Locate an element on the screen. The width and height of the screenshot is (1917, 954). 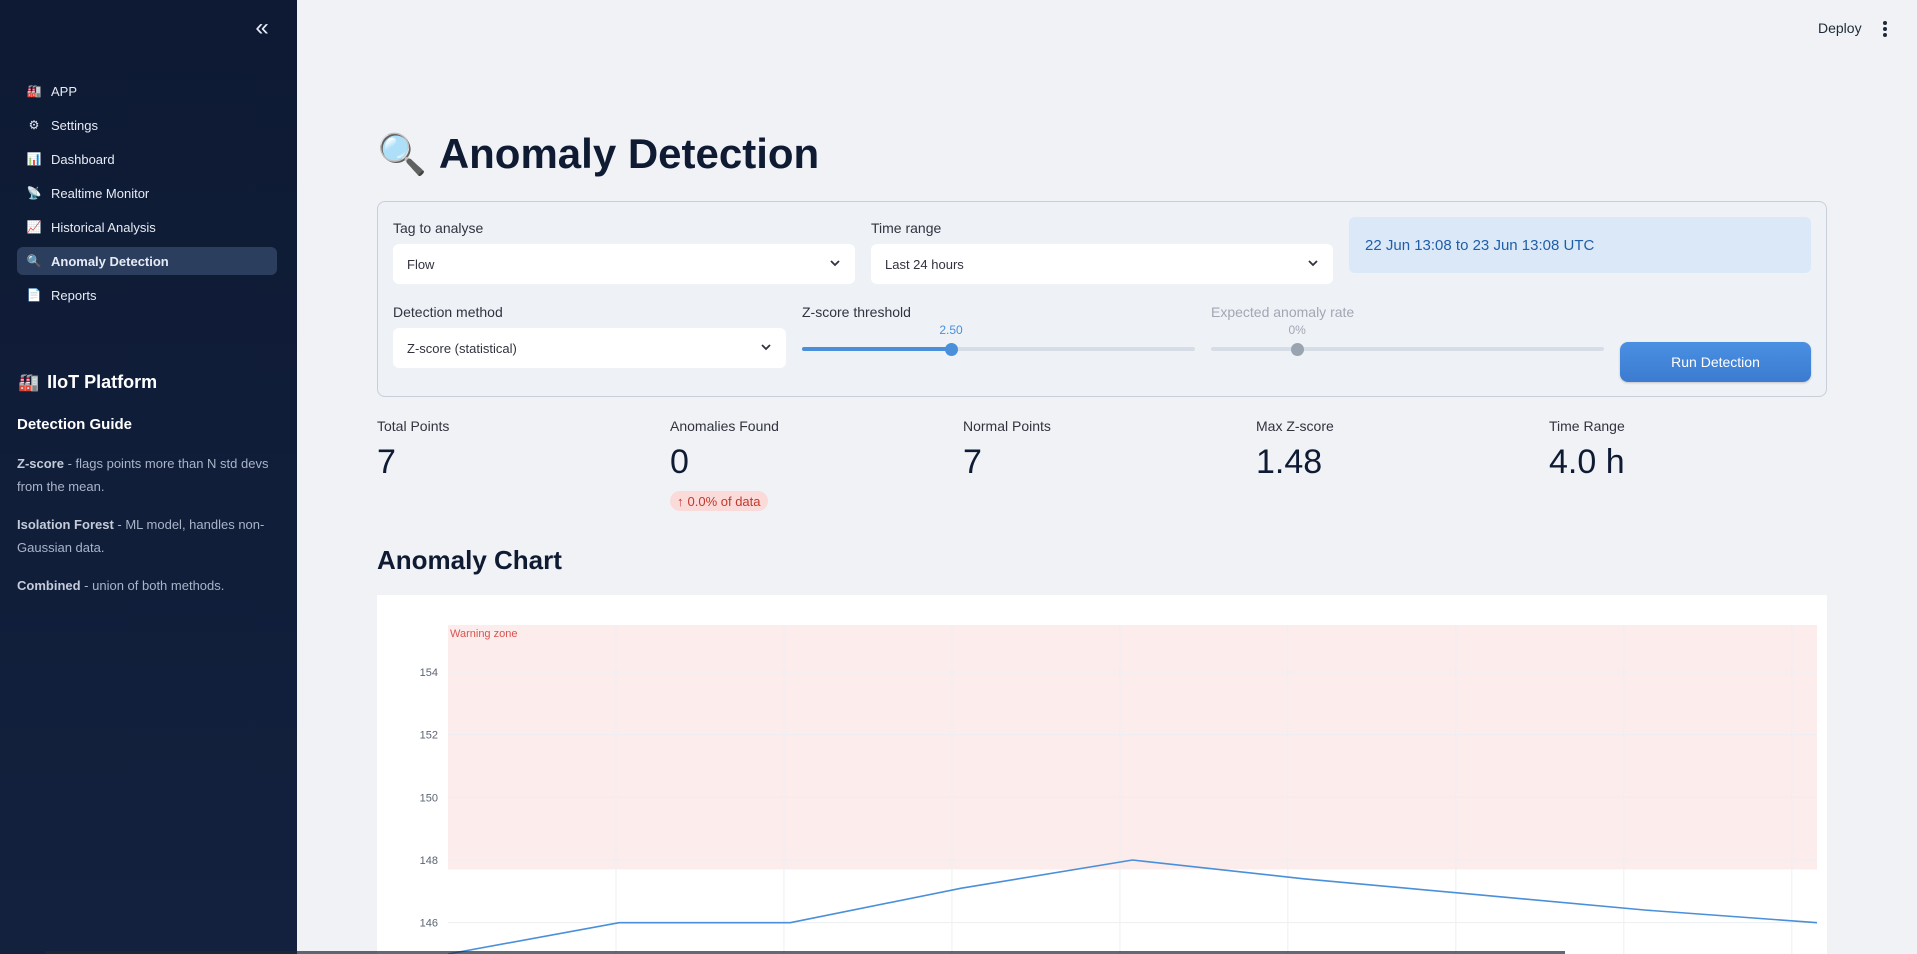
sidebar-item-reports: 📄 Reports is located at coordinates (147, 295).